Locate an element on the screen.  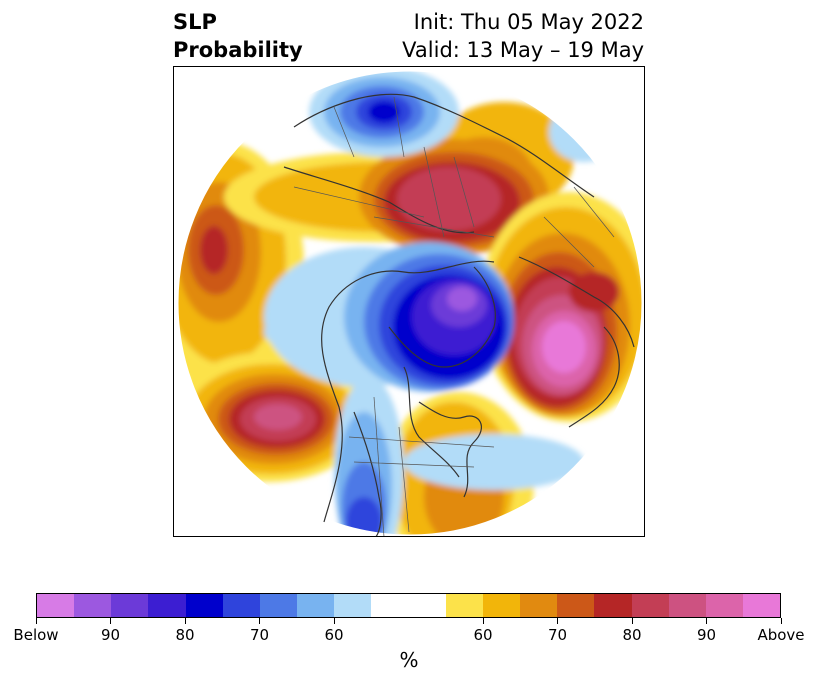
map-title: SLP Probability is located at coordinates (238, 36).